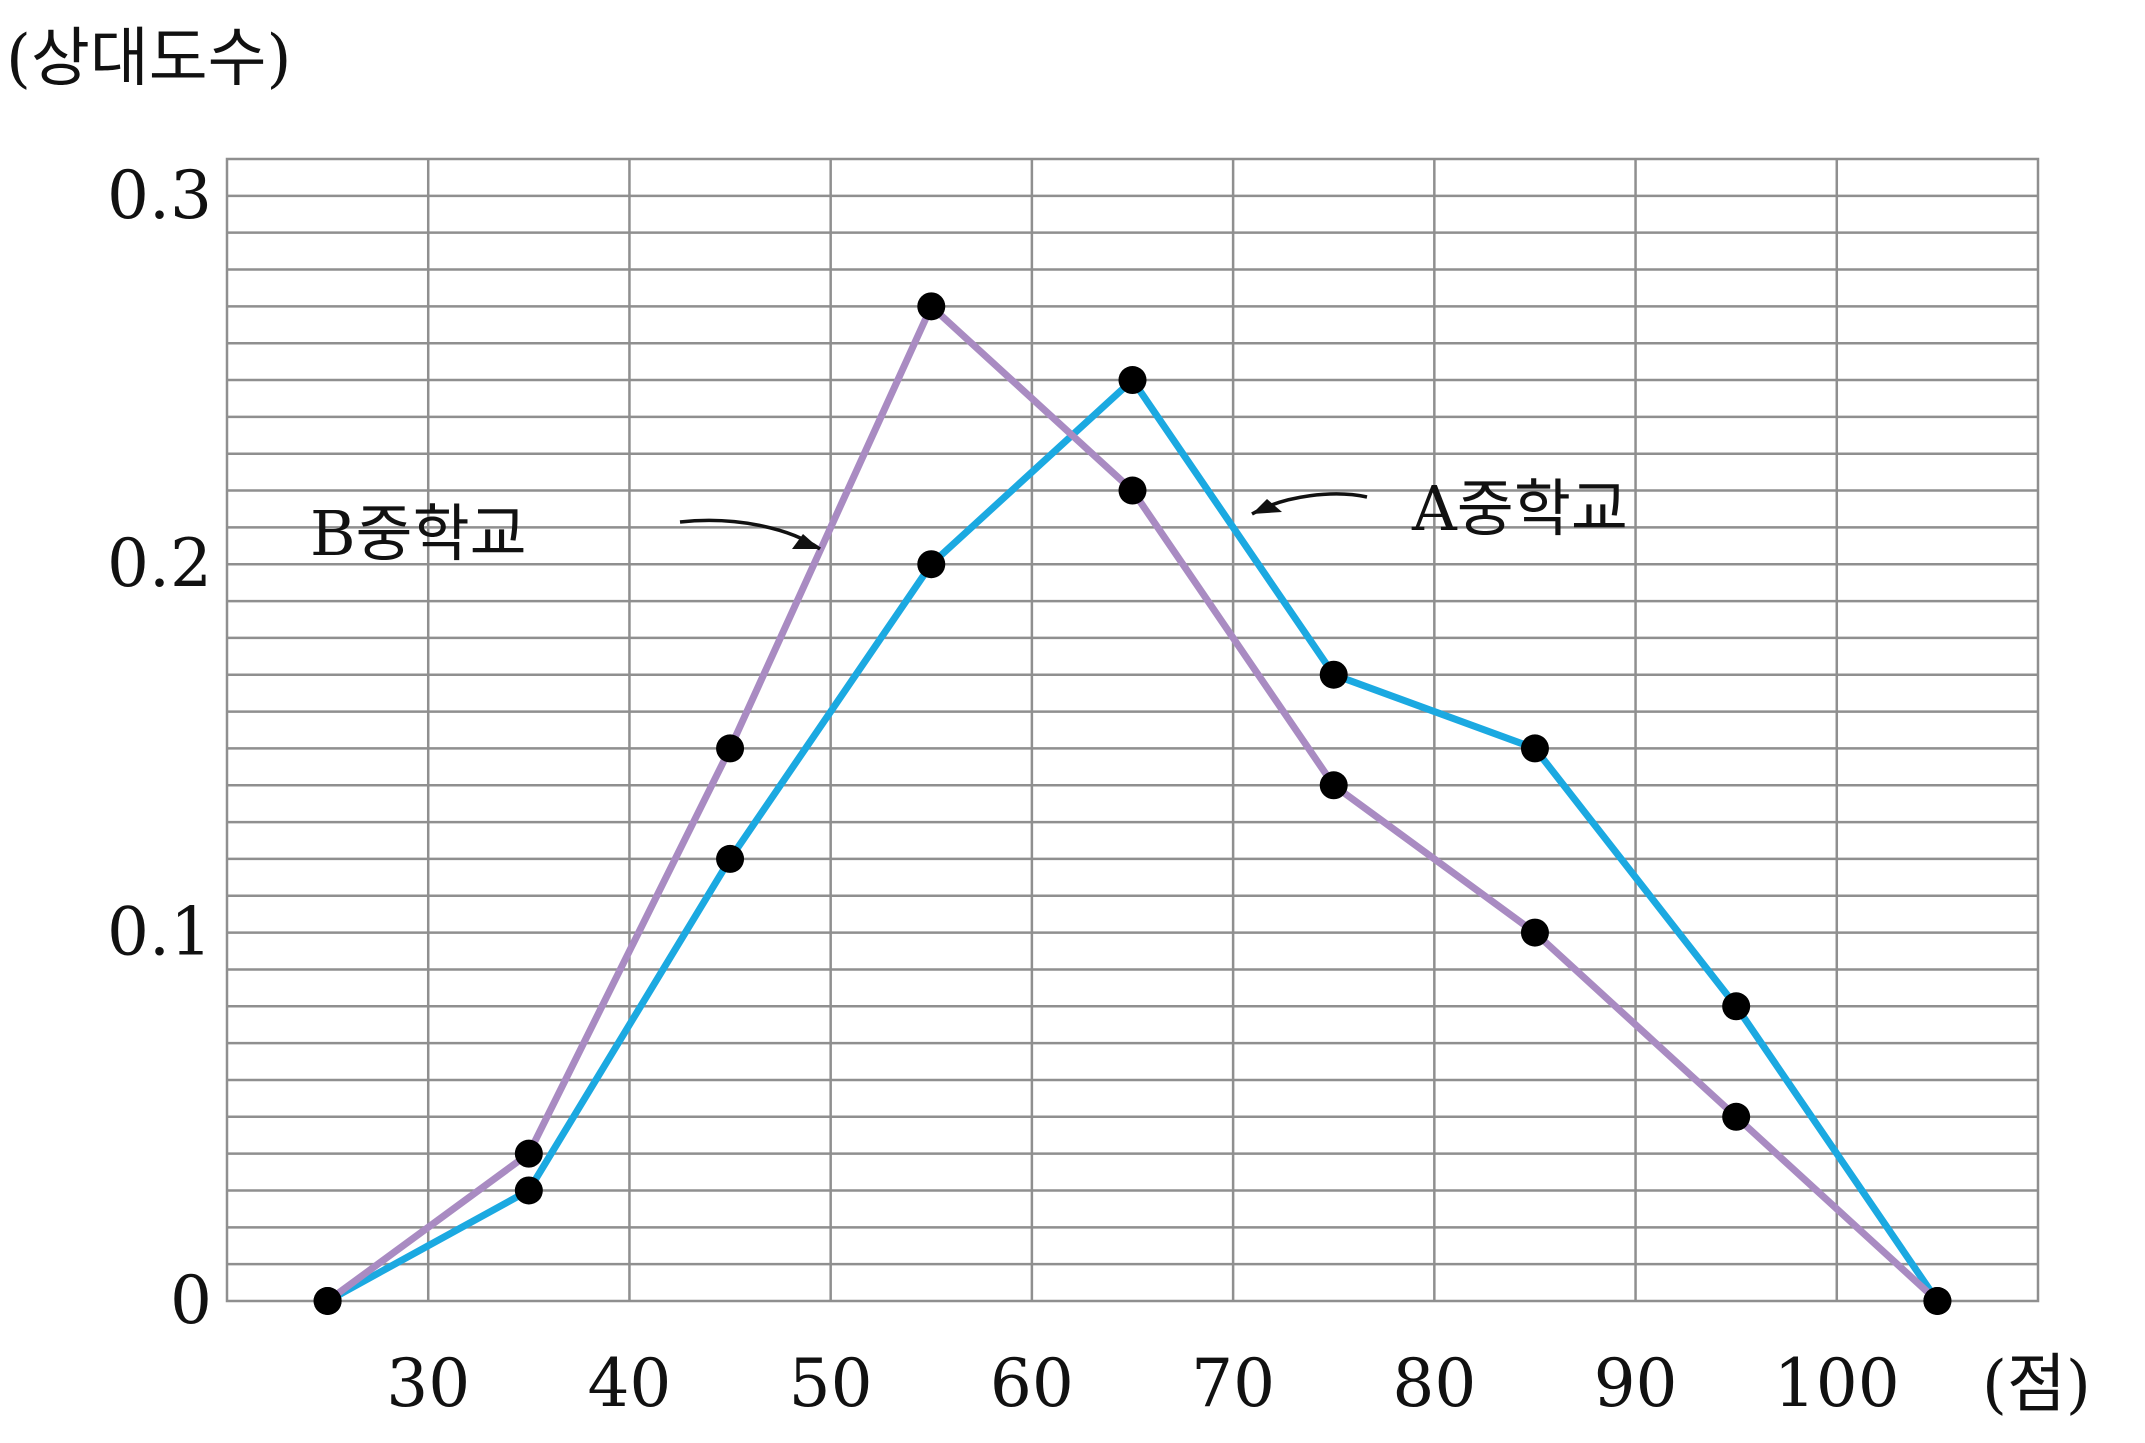  Describe the element at coordinates (418, 533) in the screenshot. I see `series-label-b: B중학교` at that location.